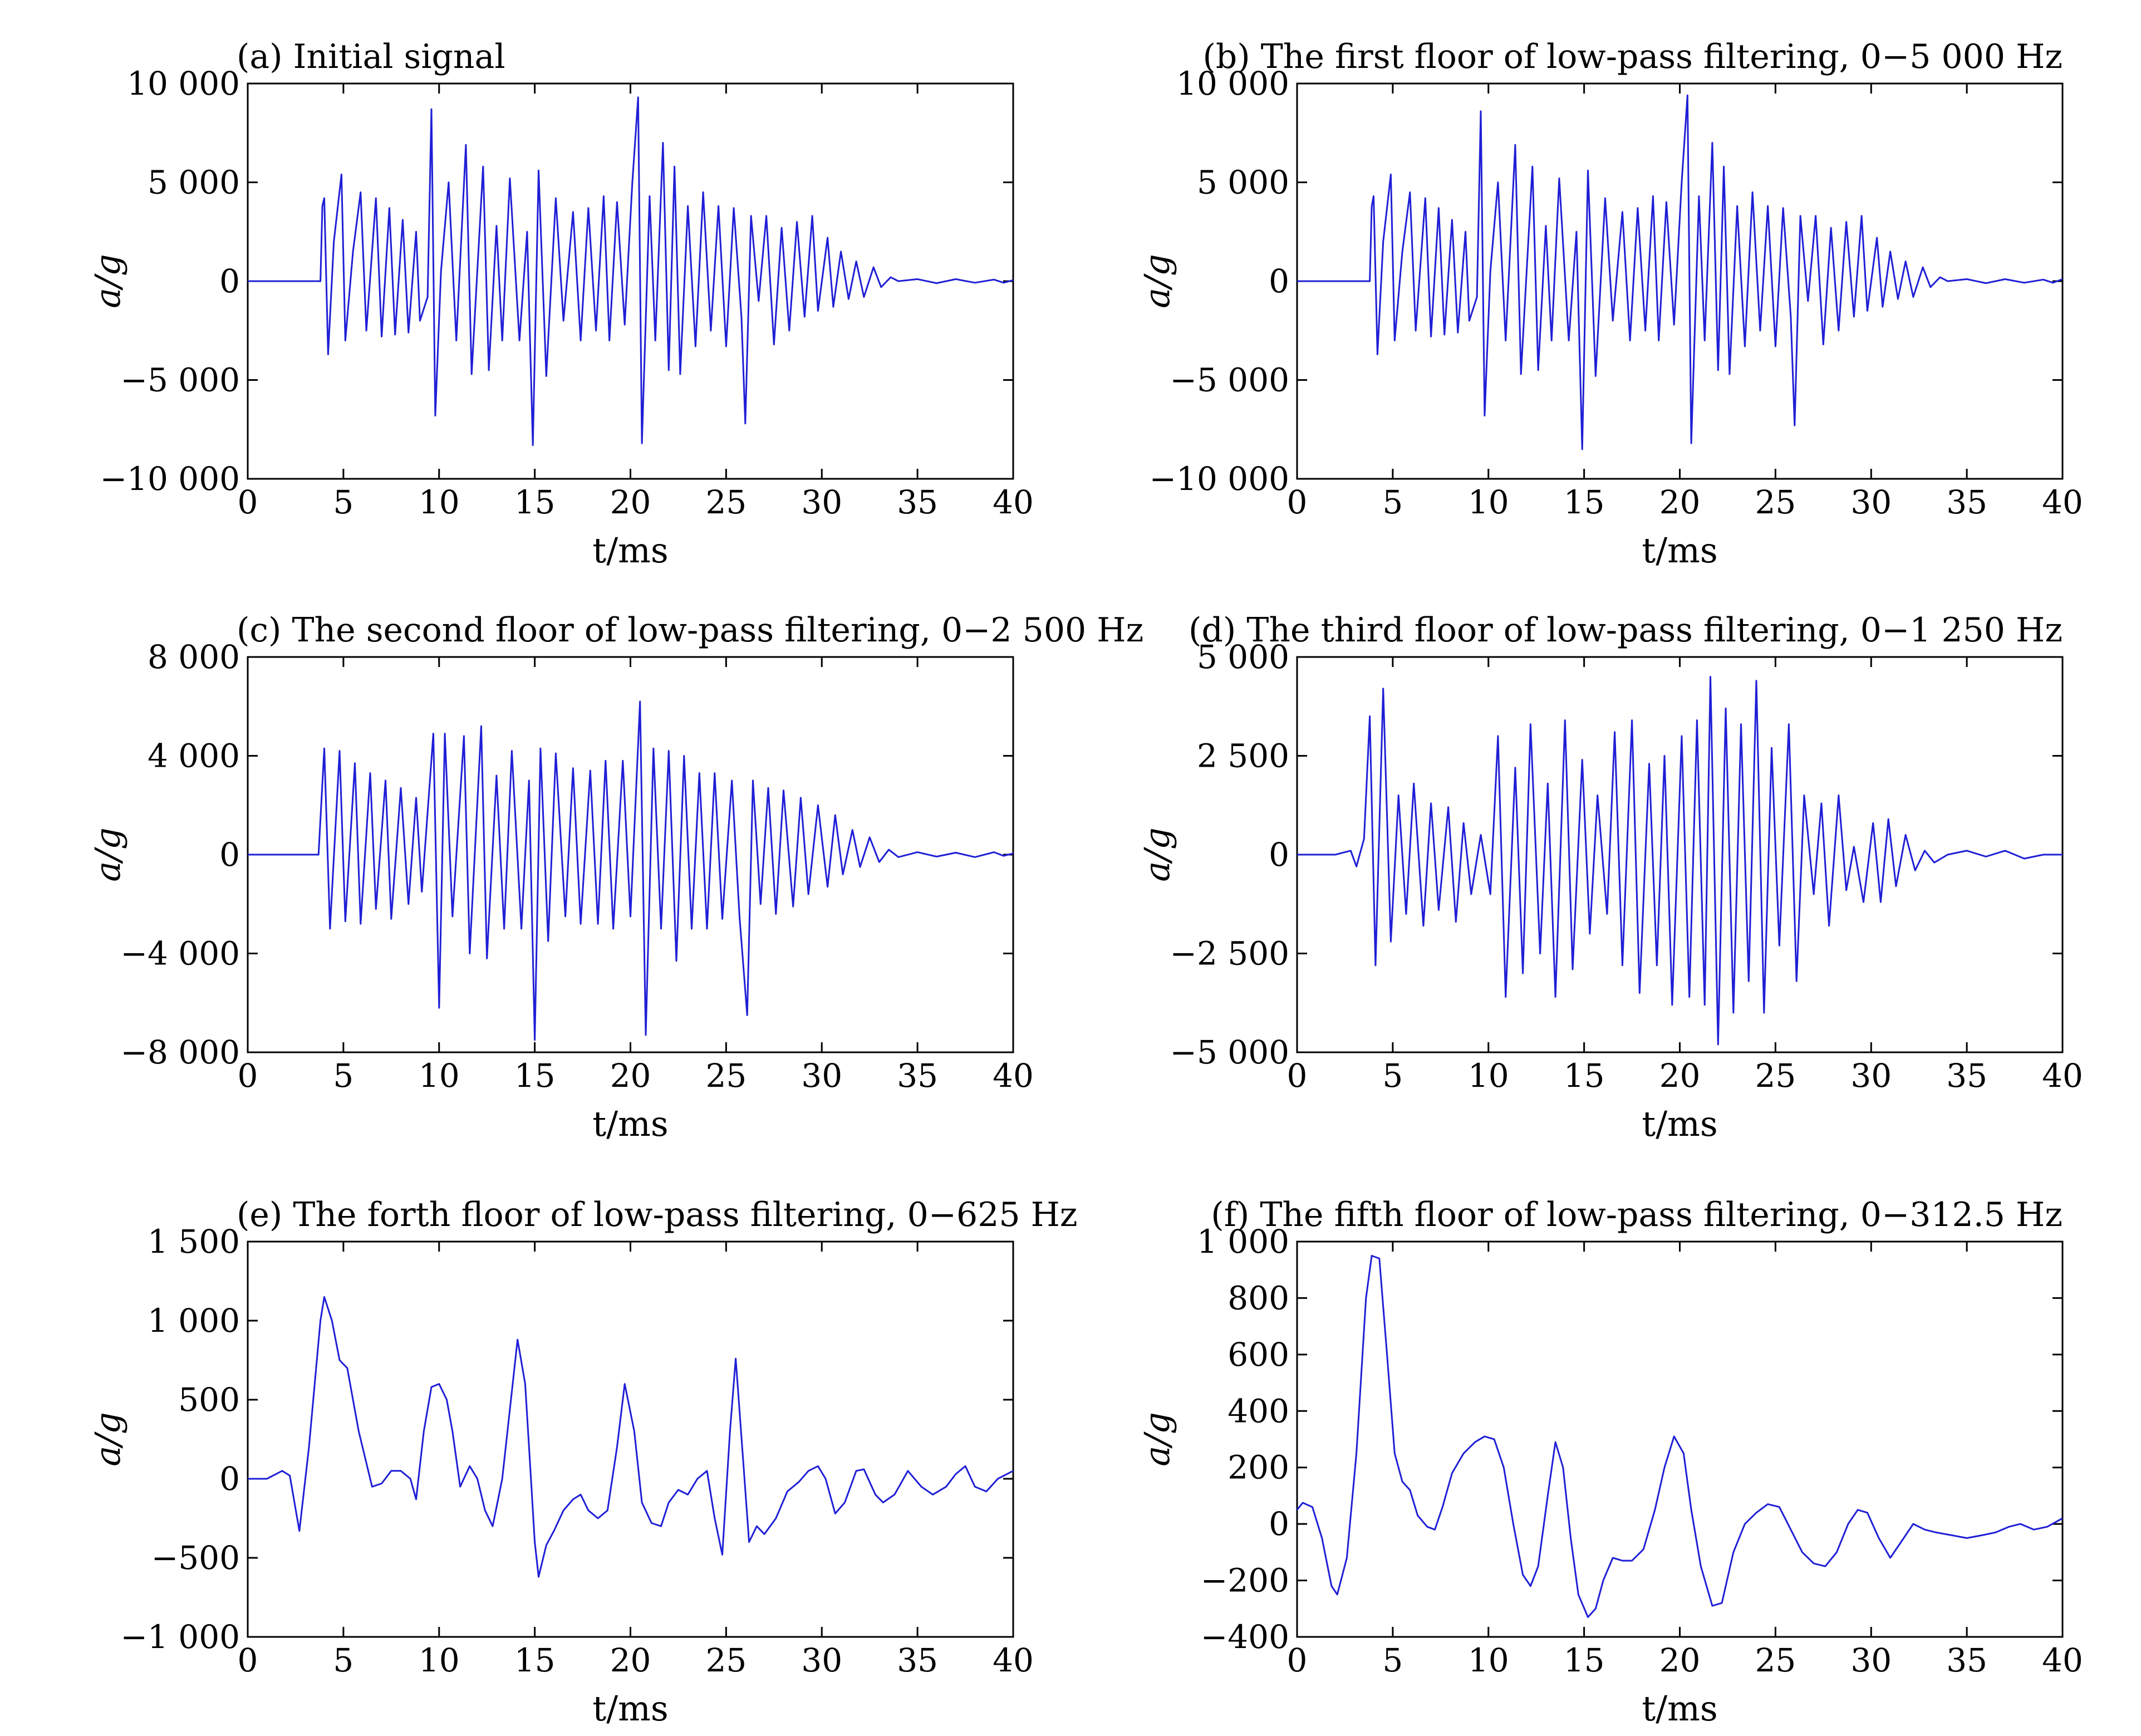 The width and height of the screenshot is (2141, 1736). What do you see at coordinates (180, 954) in the screenshot?
I see `y-tick-label: −4 000` at bounding box center [180, 954].